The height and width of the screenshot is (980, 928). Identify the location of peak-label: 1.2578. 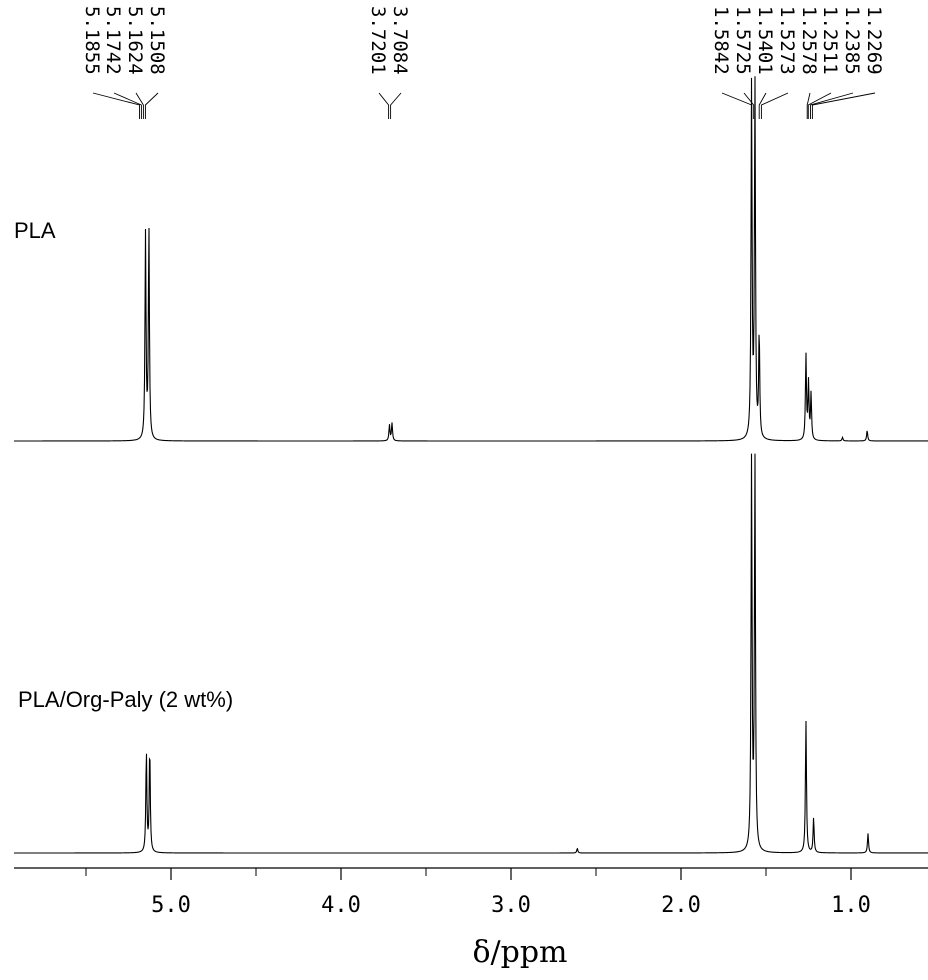
(809, 40).